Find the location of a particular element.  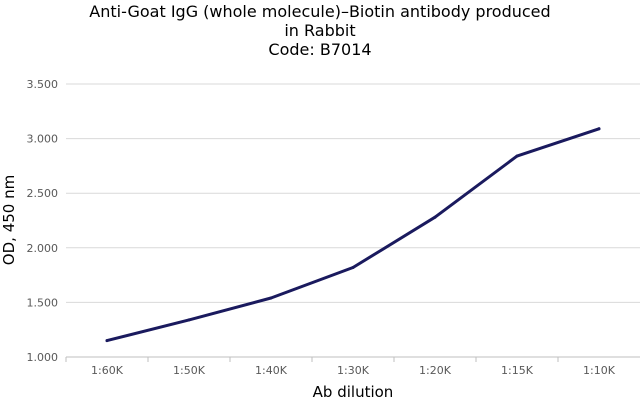

y-tick-label: 1.500 is located at coordinates (43, 302).